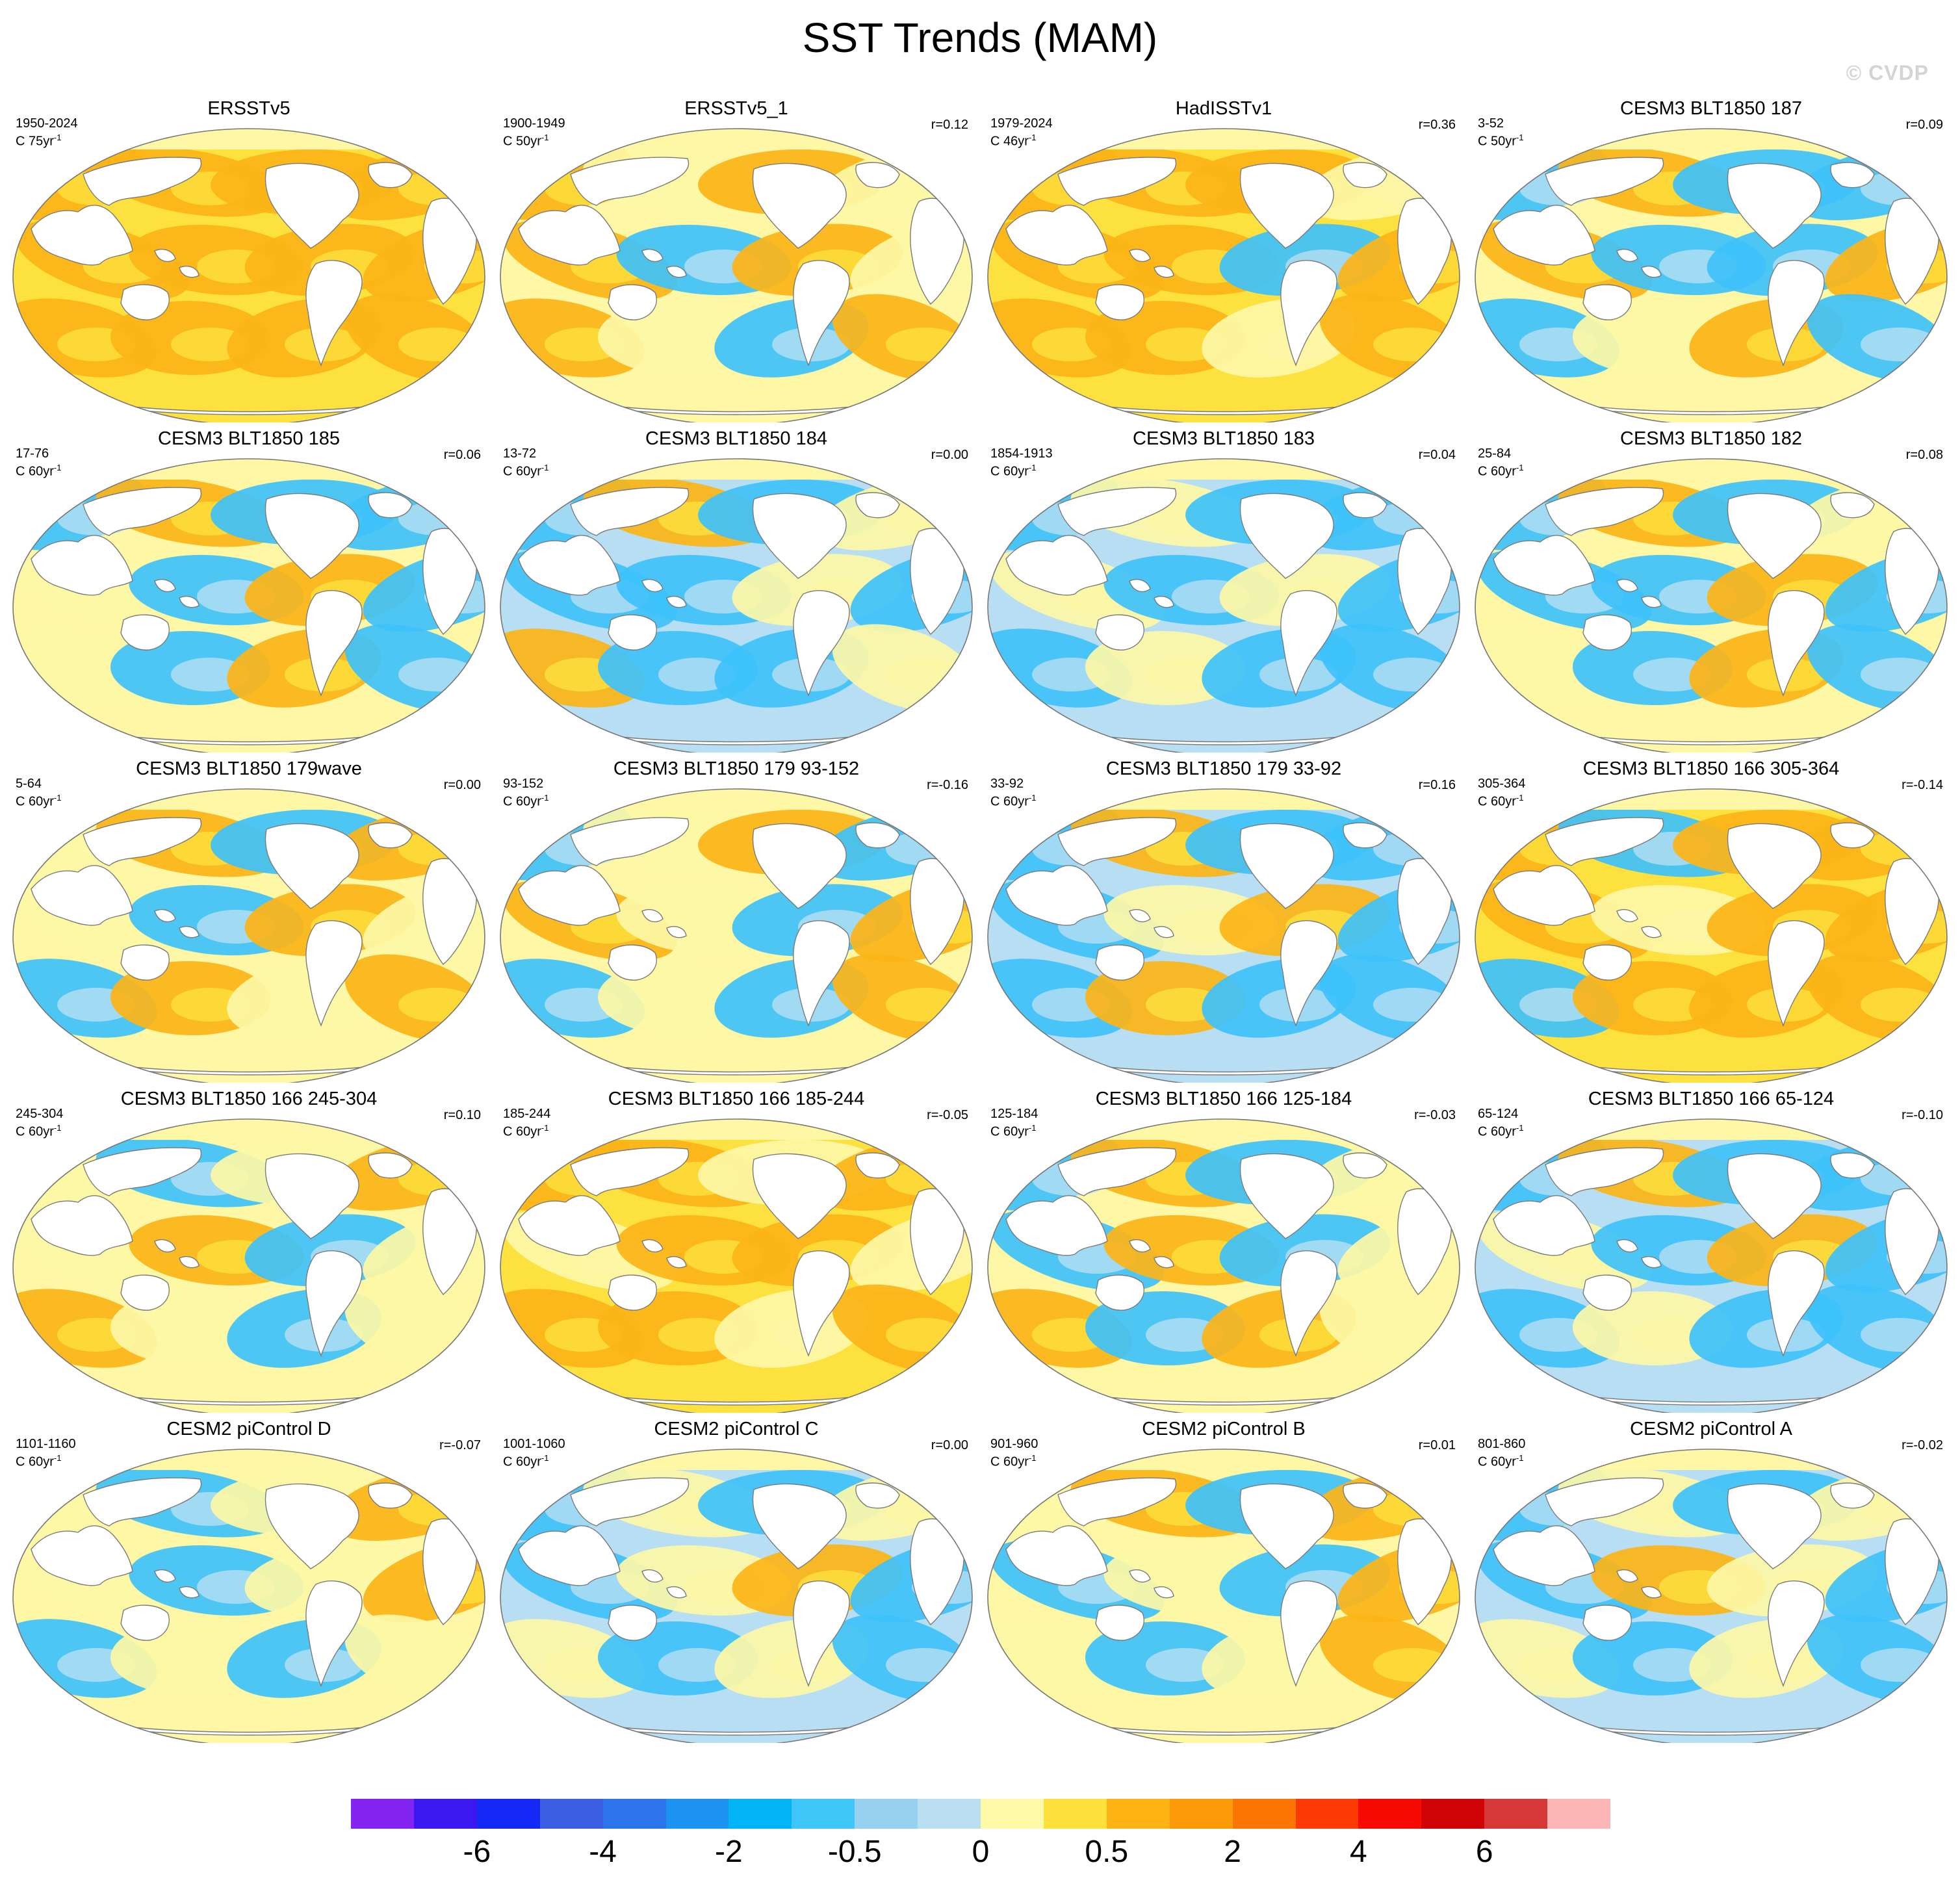  What do you see at coordinates (1484, 1852) in the screenshot?
I see `colorbar-tick-label: 6` at bounding box center [1484, 1852].